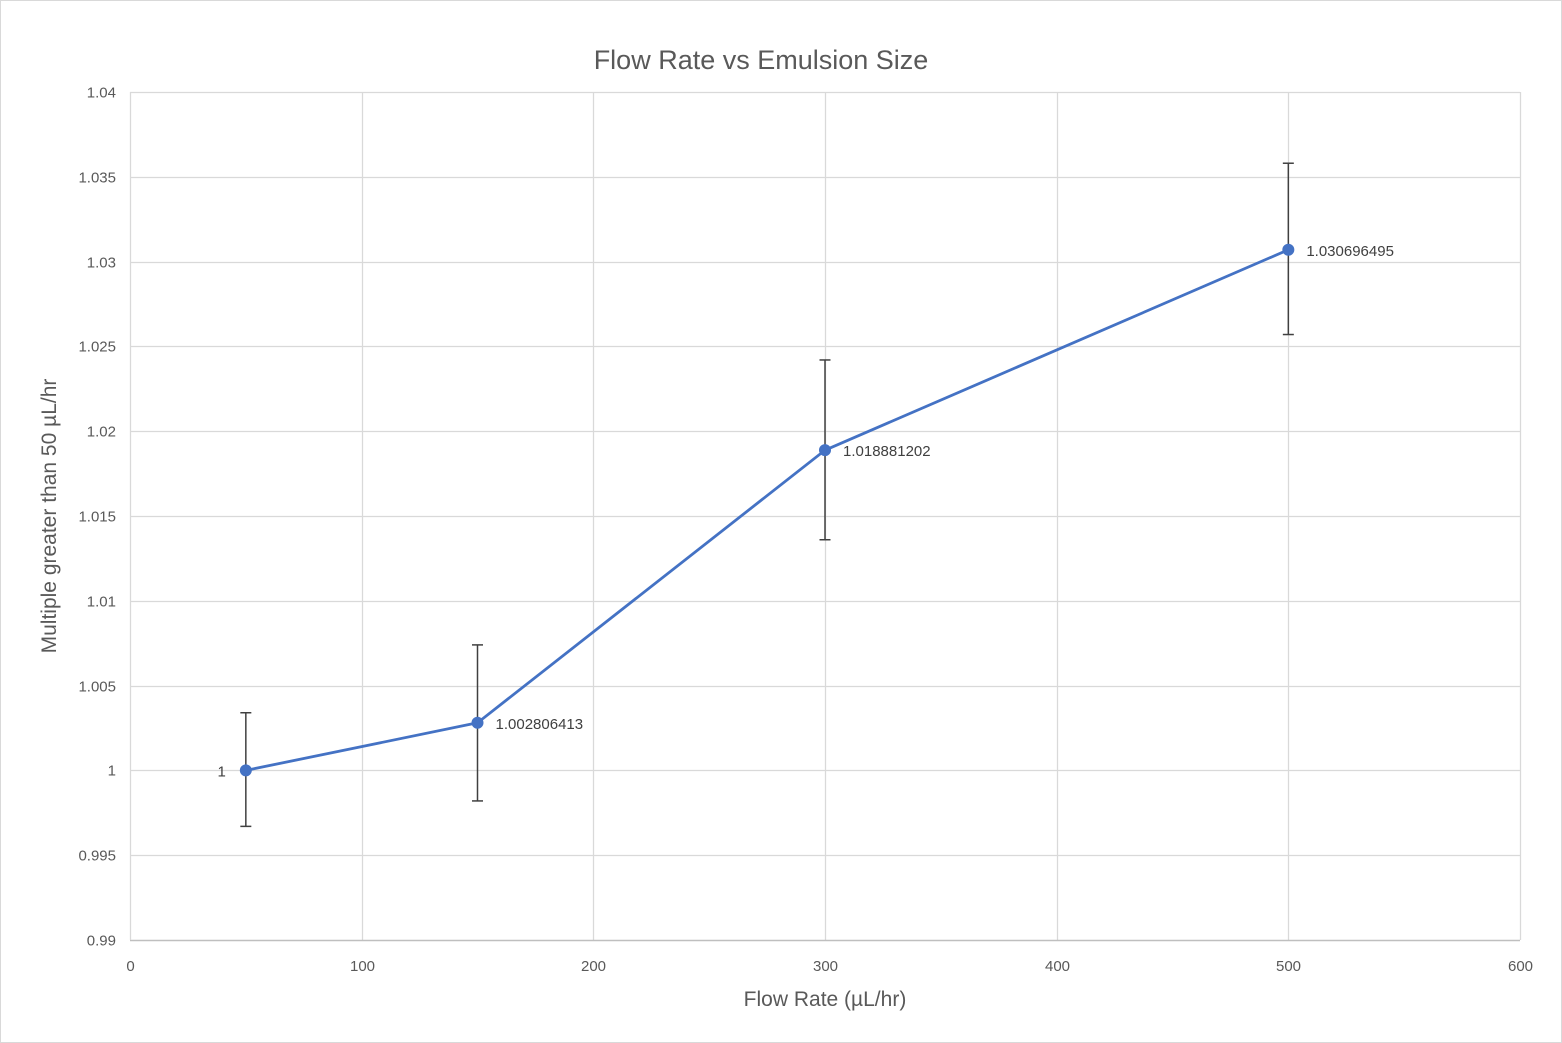 This screenshot has width=1562, height=1043. Describe the element at coordinates (362, 966) in the screenshot. I see `x-tick-label: 100` at that location.